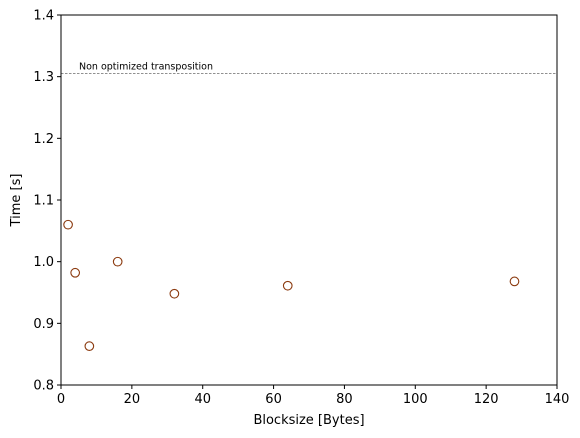 This screenshot has height=438, width=580. I want to click on y-tick-label: 0.9, so click(43, 324).